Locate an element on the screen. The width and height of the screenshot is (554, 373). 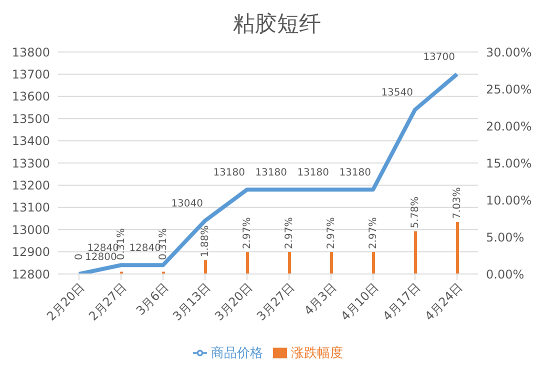
y-tick-label: 13700 is located at coordinates (31, 74).